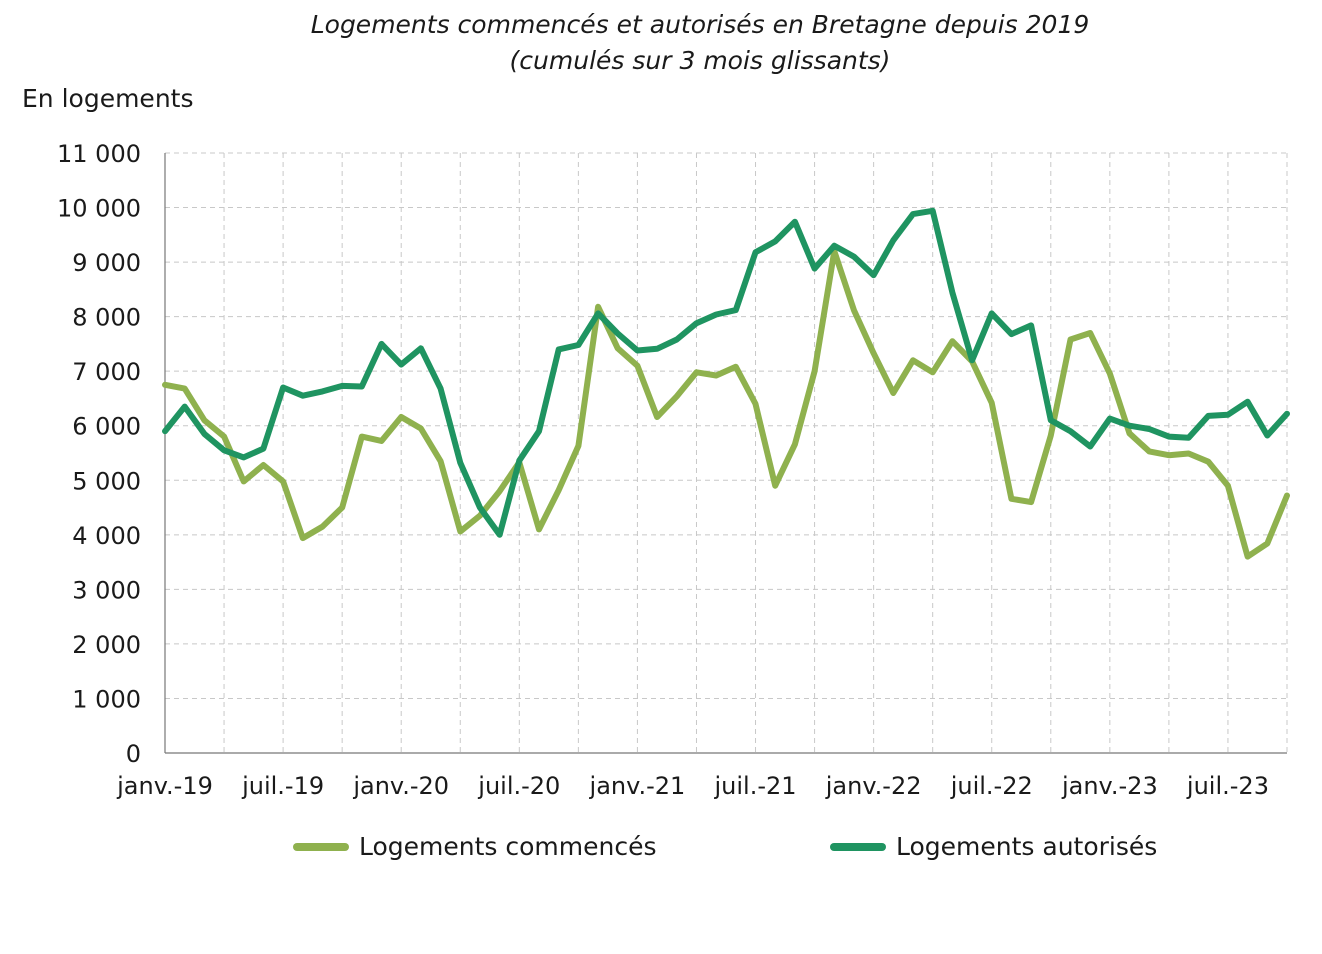 The image size is (1322, 954). I want to click on x-tick-label: juil.-23, so click(1227, 786).